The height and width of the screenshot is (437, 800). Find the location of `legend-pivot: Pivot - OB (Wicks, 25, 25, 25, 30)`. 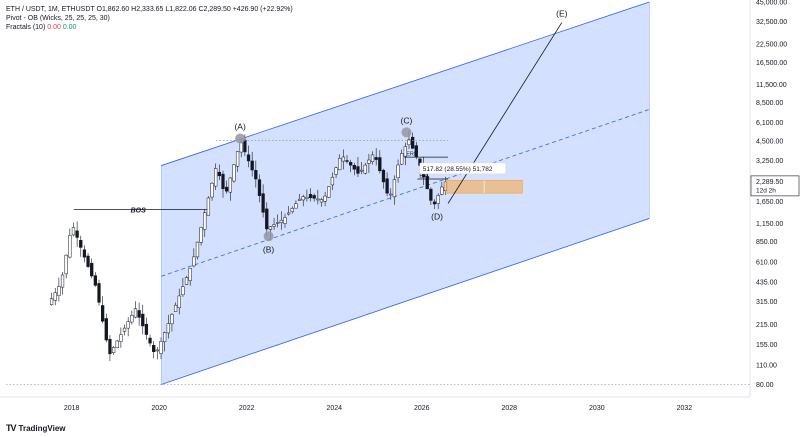

legend-pivot: Pivot - OB (Wicks, 25, 25, 25, 30) is located at coordinates (58, 18).